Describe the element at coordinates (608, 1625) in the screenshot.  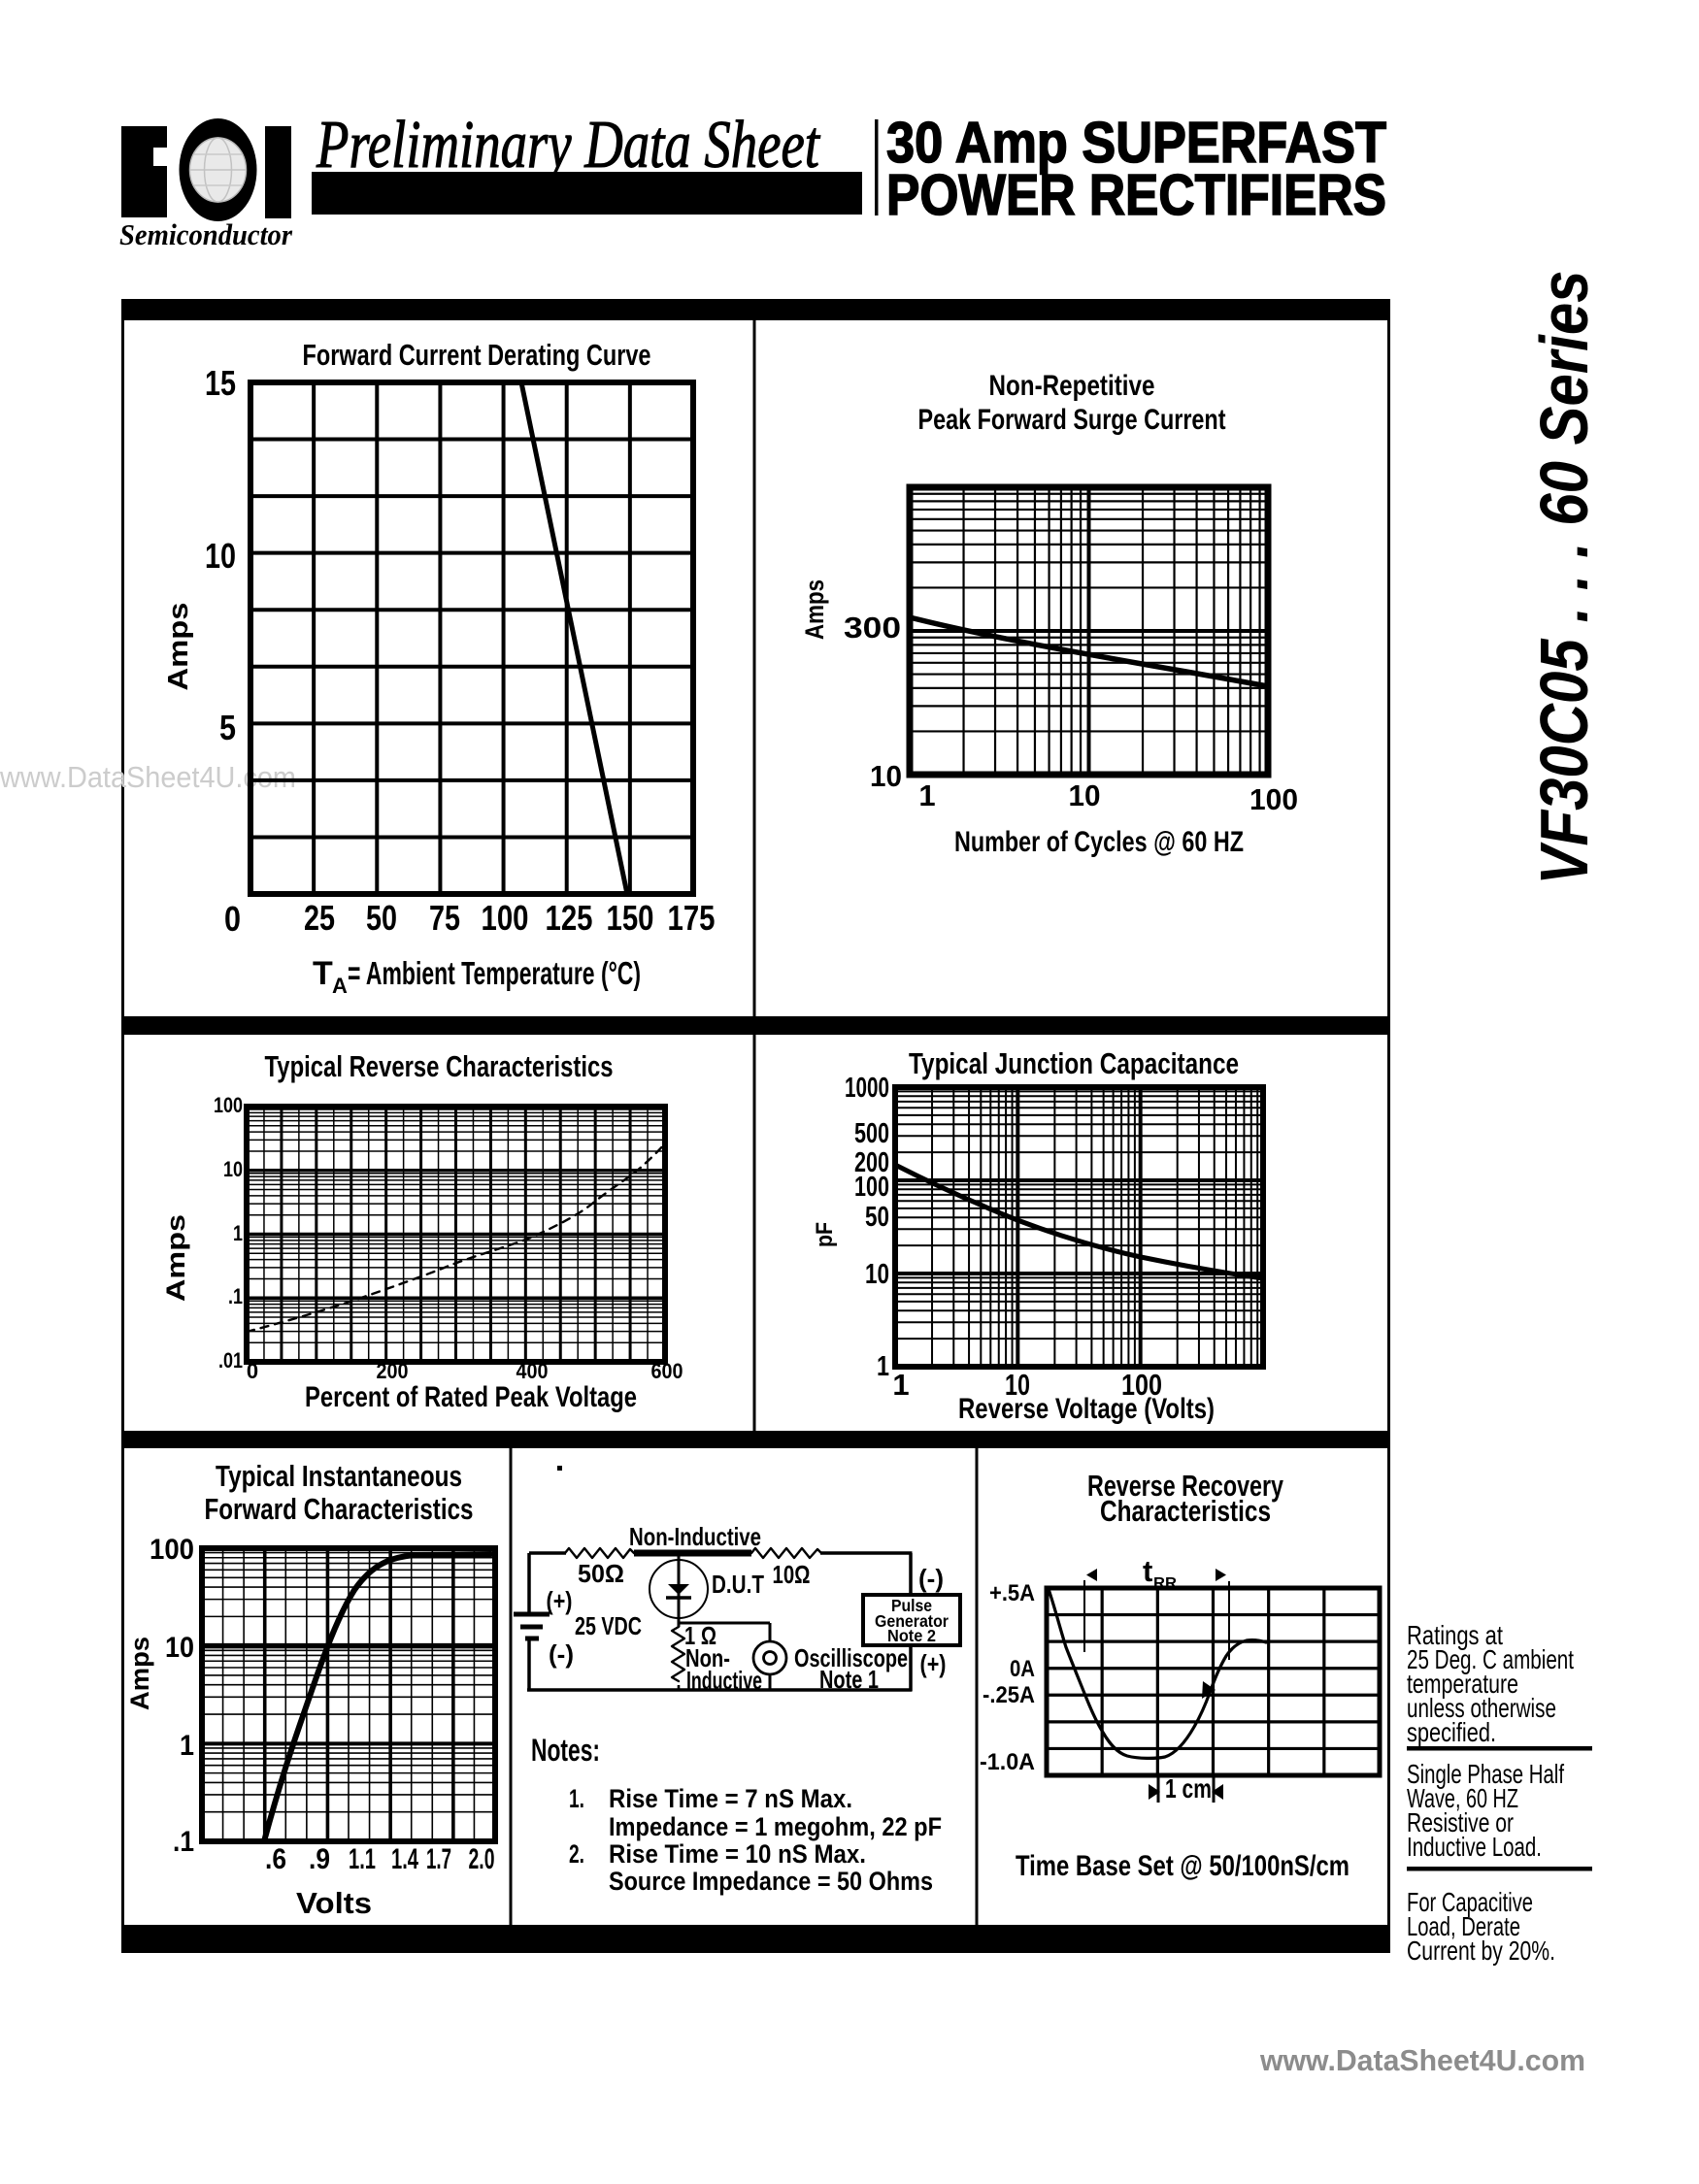
I see `svg-text: 25 VDC` at that location.